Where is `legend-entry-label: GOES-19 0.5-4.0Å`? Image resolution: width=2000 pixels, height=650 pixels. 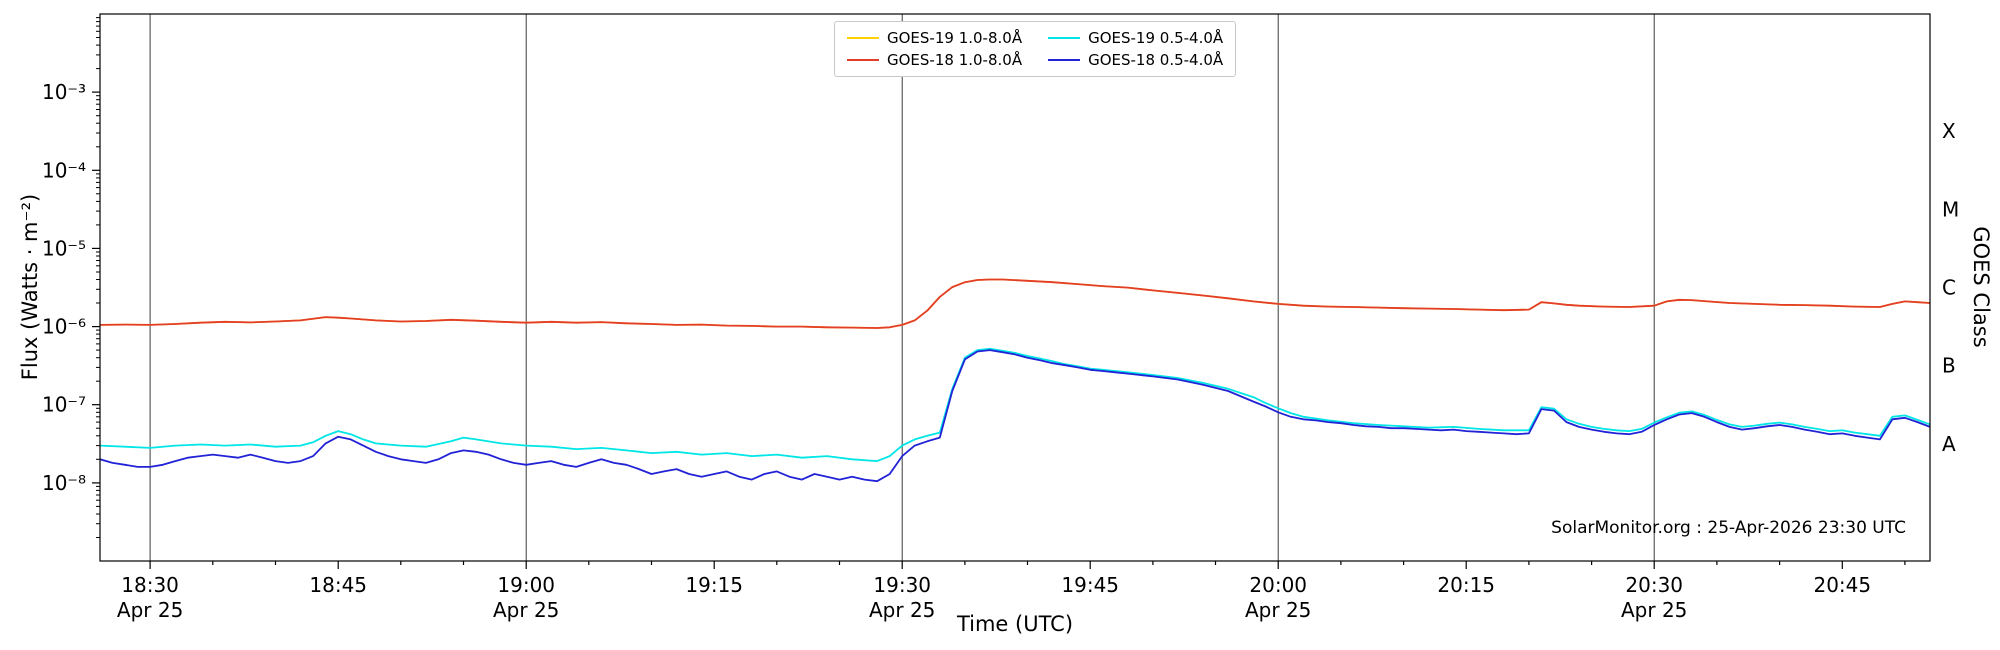 legend-entry-label: GOES-19 0.5-4.0Å is located at coordinates (1156, 38).